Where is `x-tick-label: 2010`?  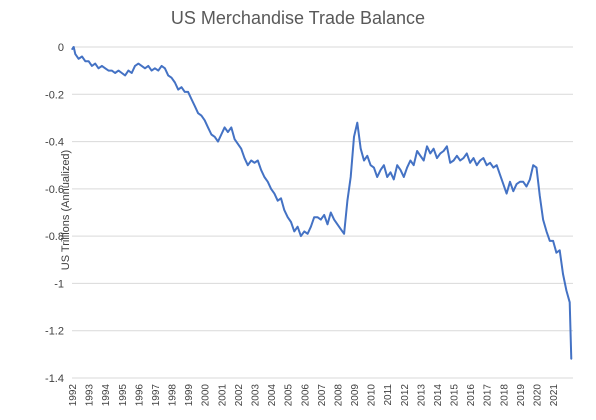 x-tick-label: 2010 is located at coordinates (372, 395).